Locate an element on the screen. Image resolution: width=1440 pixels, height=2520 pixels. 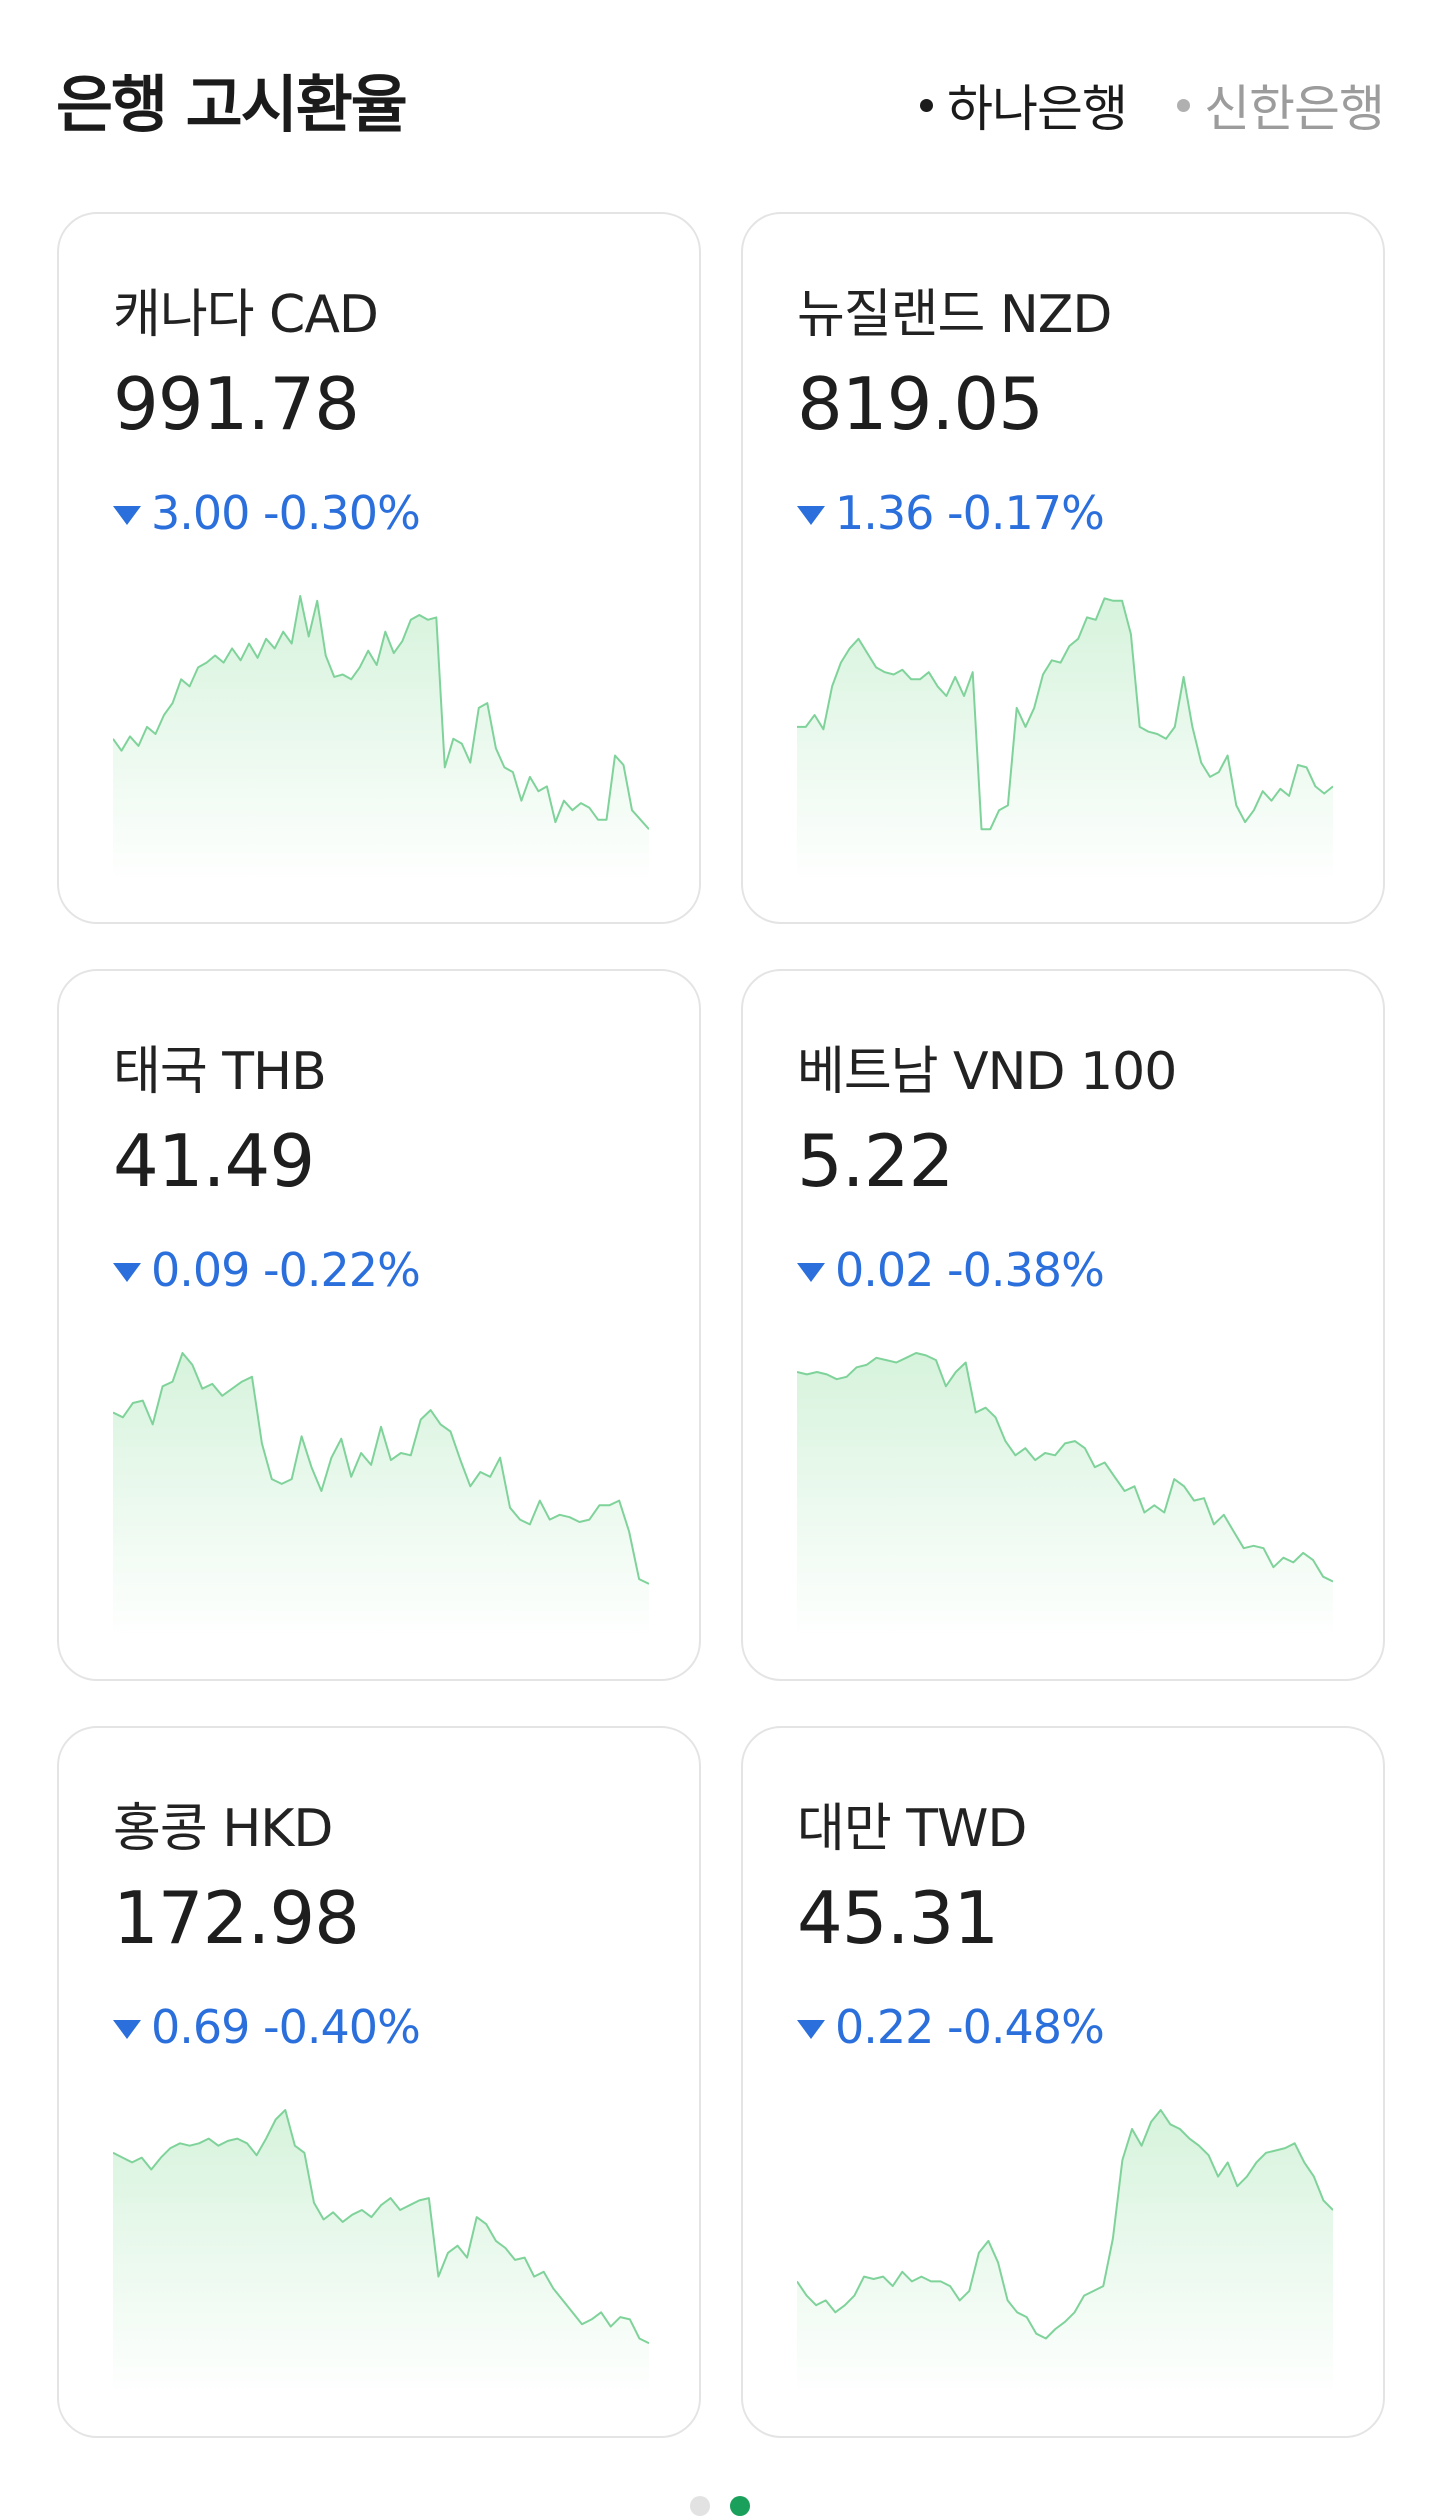
change-value: 0.02 -0.38% is located at coordinates (970, 1270).